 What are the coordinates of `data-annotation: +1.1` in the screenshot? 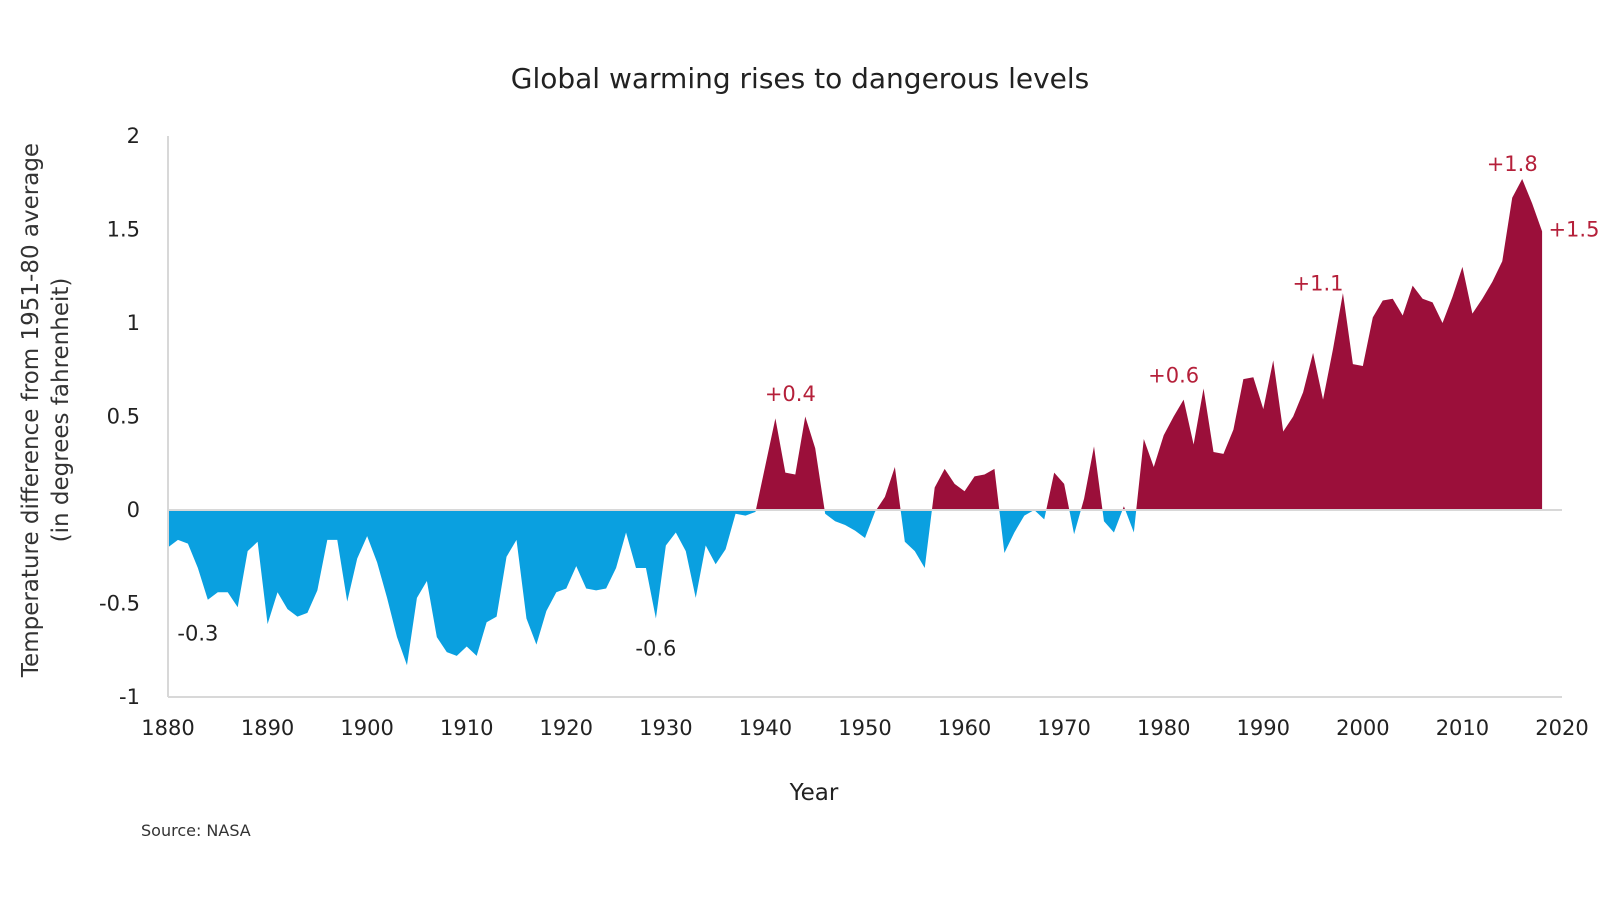 It's located at (1318, 284).